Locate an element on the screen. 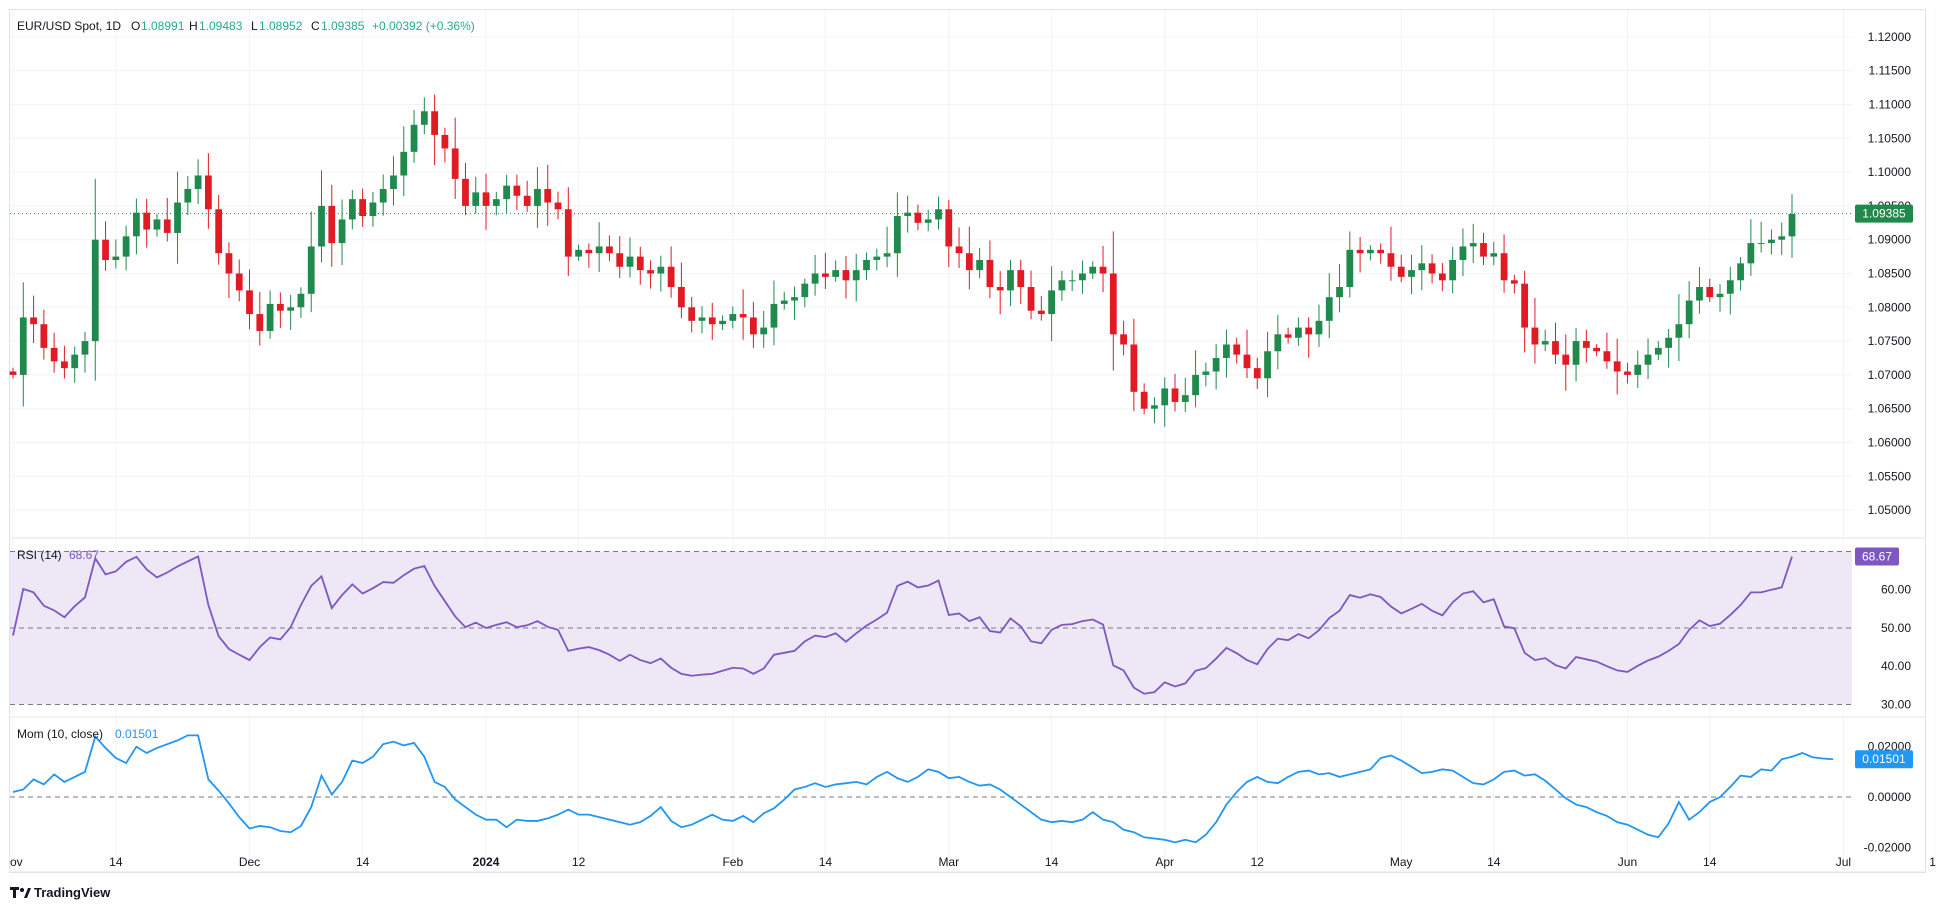 The width and height of the screenshot is (1936, 910). price-tick-label: 1.11500 is located at coordinates (1890, 71).